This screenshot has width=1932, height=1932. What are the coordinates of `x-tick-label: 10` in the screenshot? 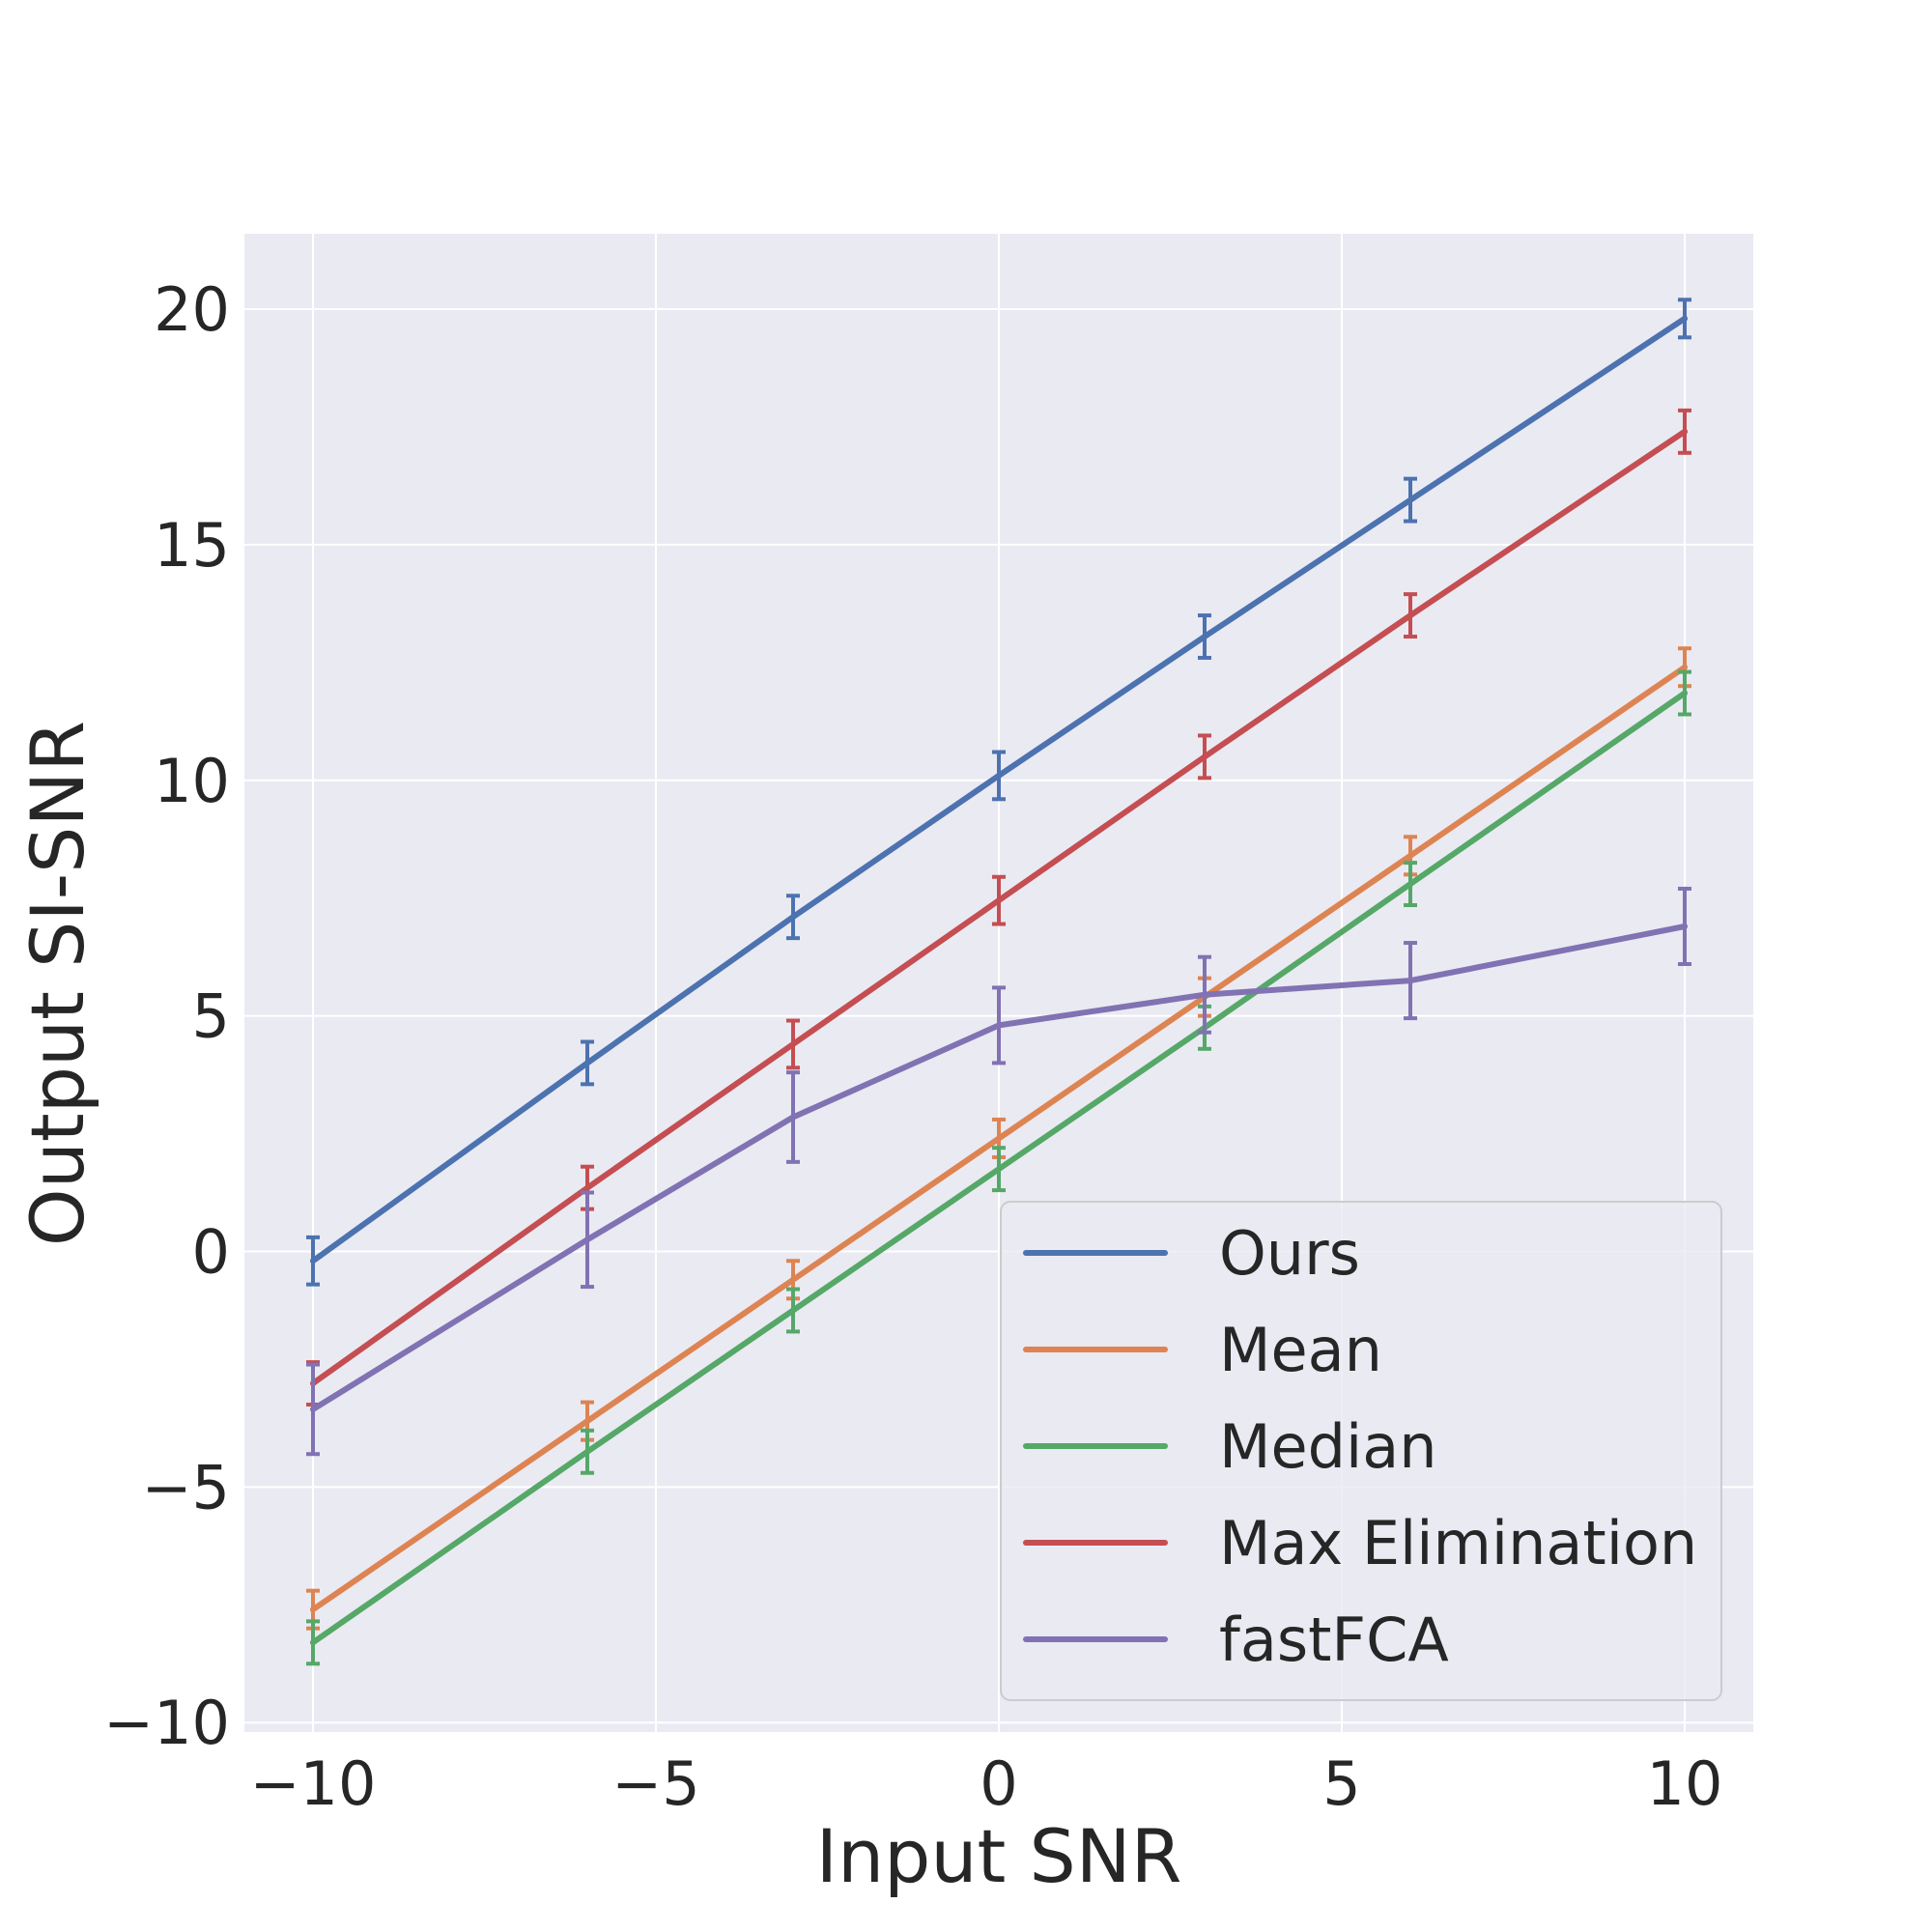 It's located at (1685, 1783).